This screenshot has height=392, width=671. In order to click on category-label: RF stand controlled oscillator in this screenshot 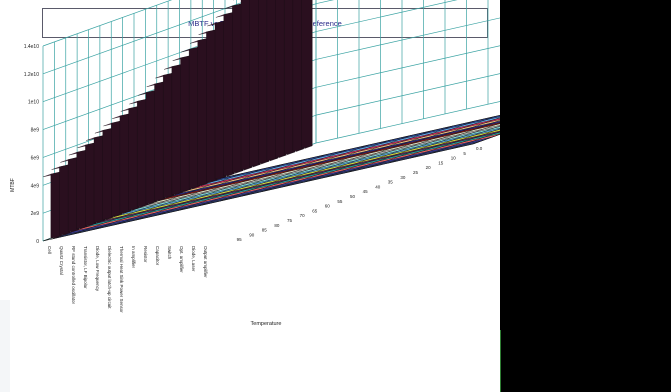, I will do `click(73, 275)`.